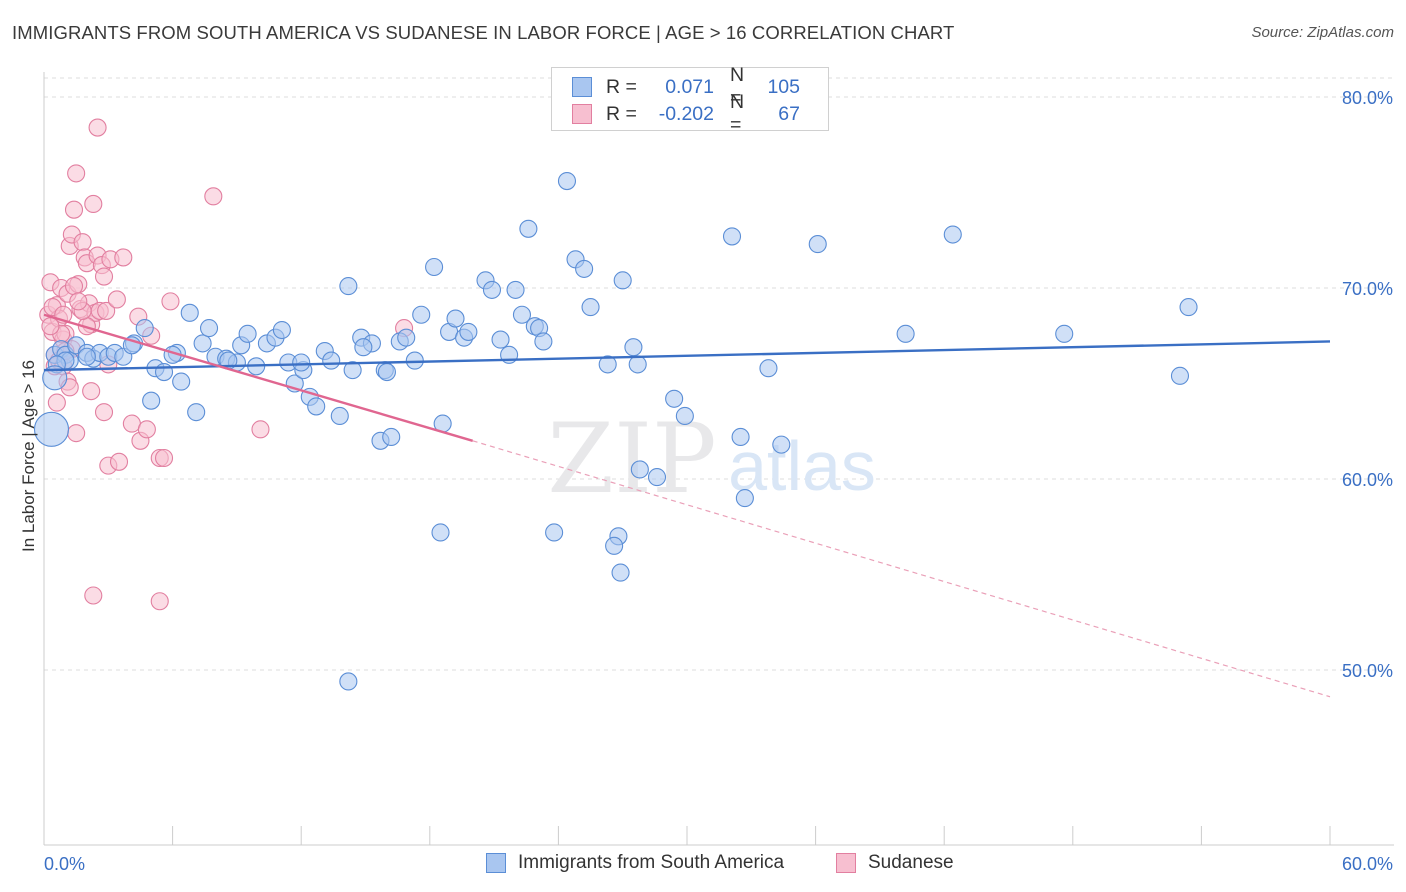 The width and height of the screenshot is (1406, 892). I want to click on legend-row-blue: R = 0.071 N = 105, so click(686, 86).